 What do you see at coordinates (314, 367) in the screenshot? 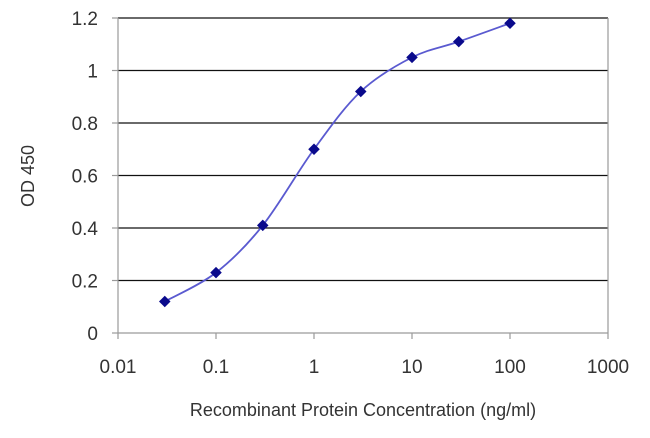
I see `x-tick-label-2: 1` at bounding box center [314, 367].